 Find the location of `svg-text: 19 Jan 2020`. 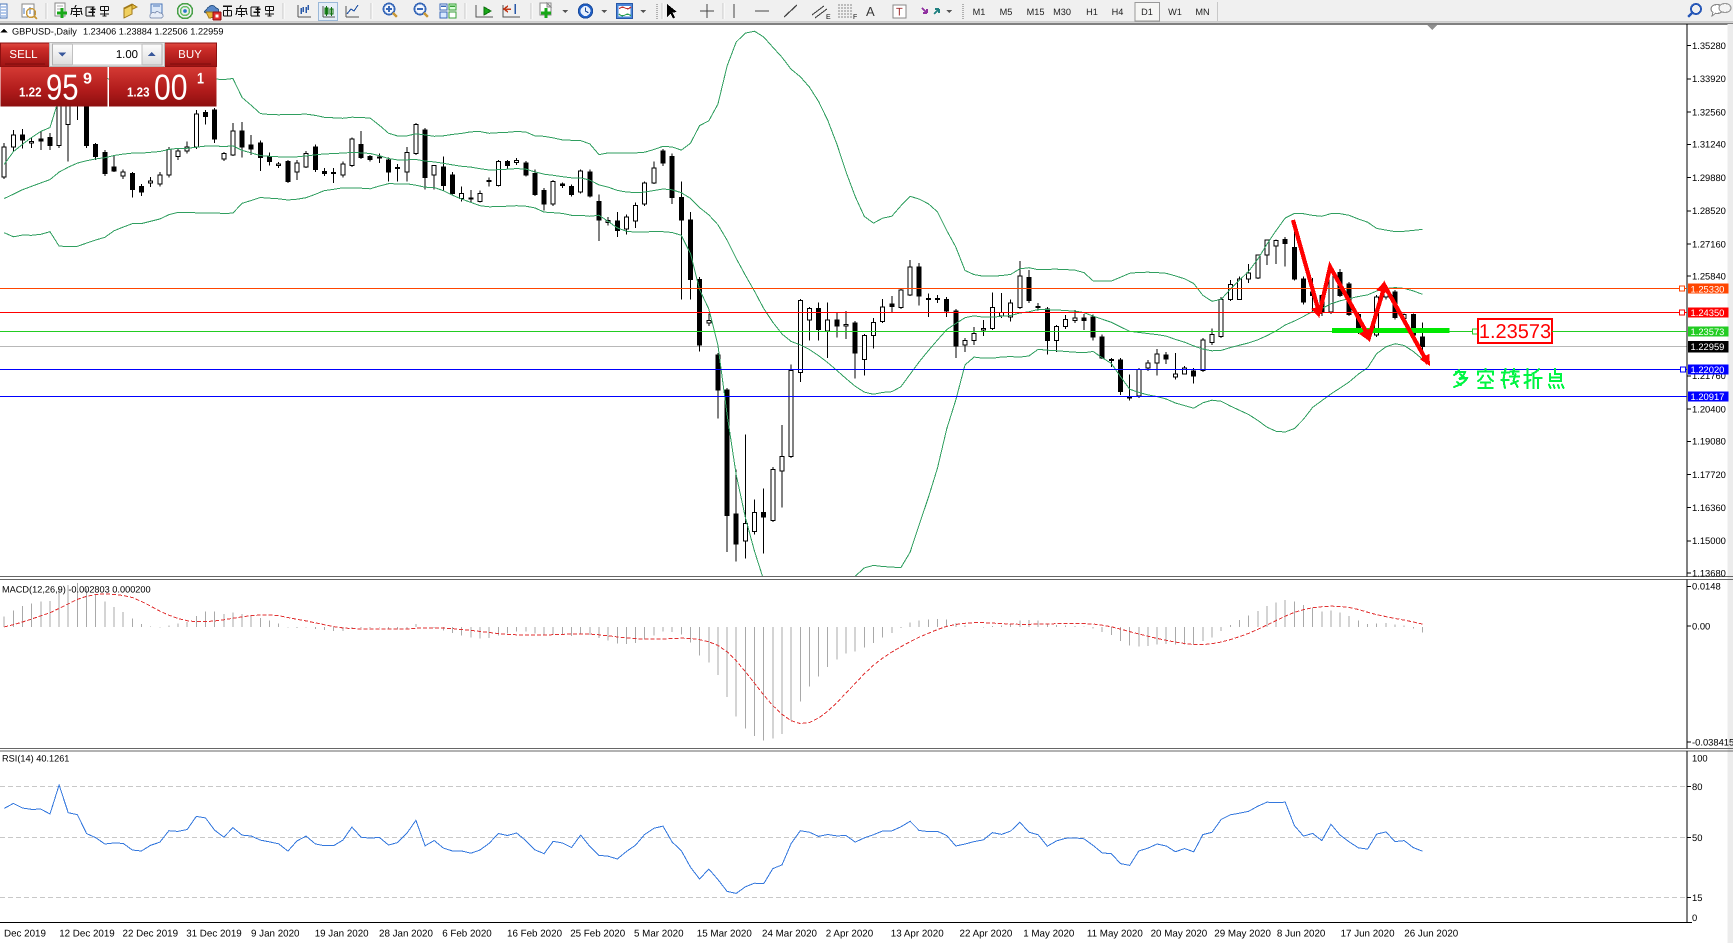

svg-text: 19 Jan 2020 is located at coordinates (342, 934).